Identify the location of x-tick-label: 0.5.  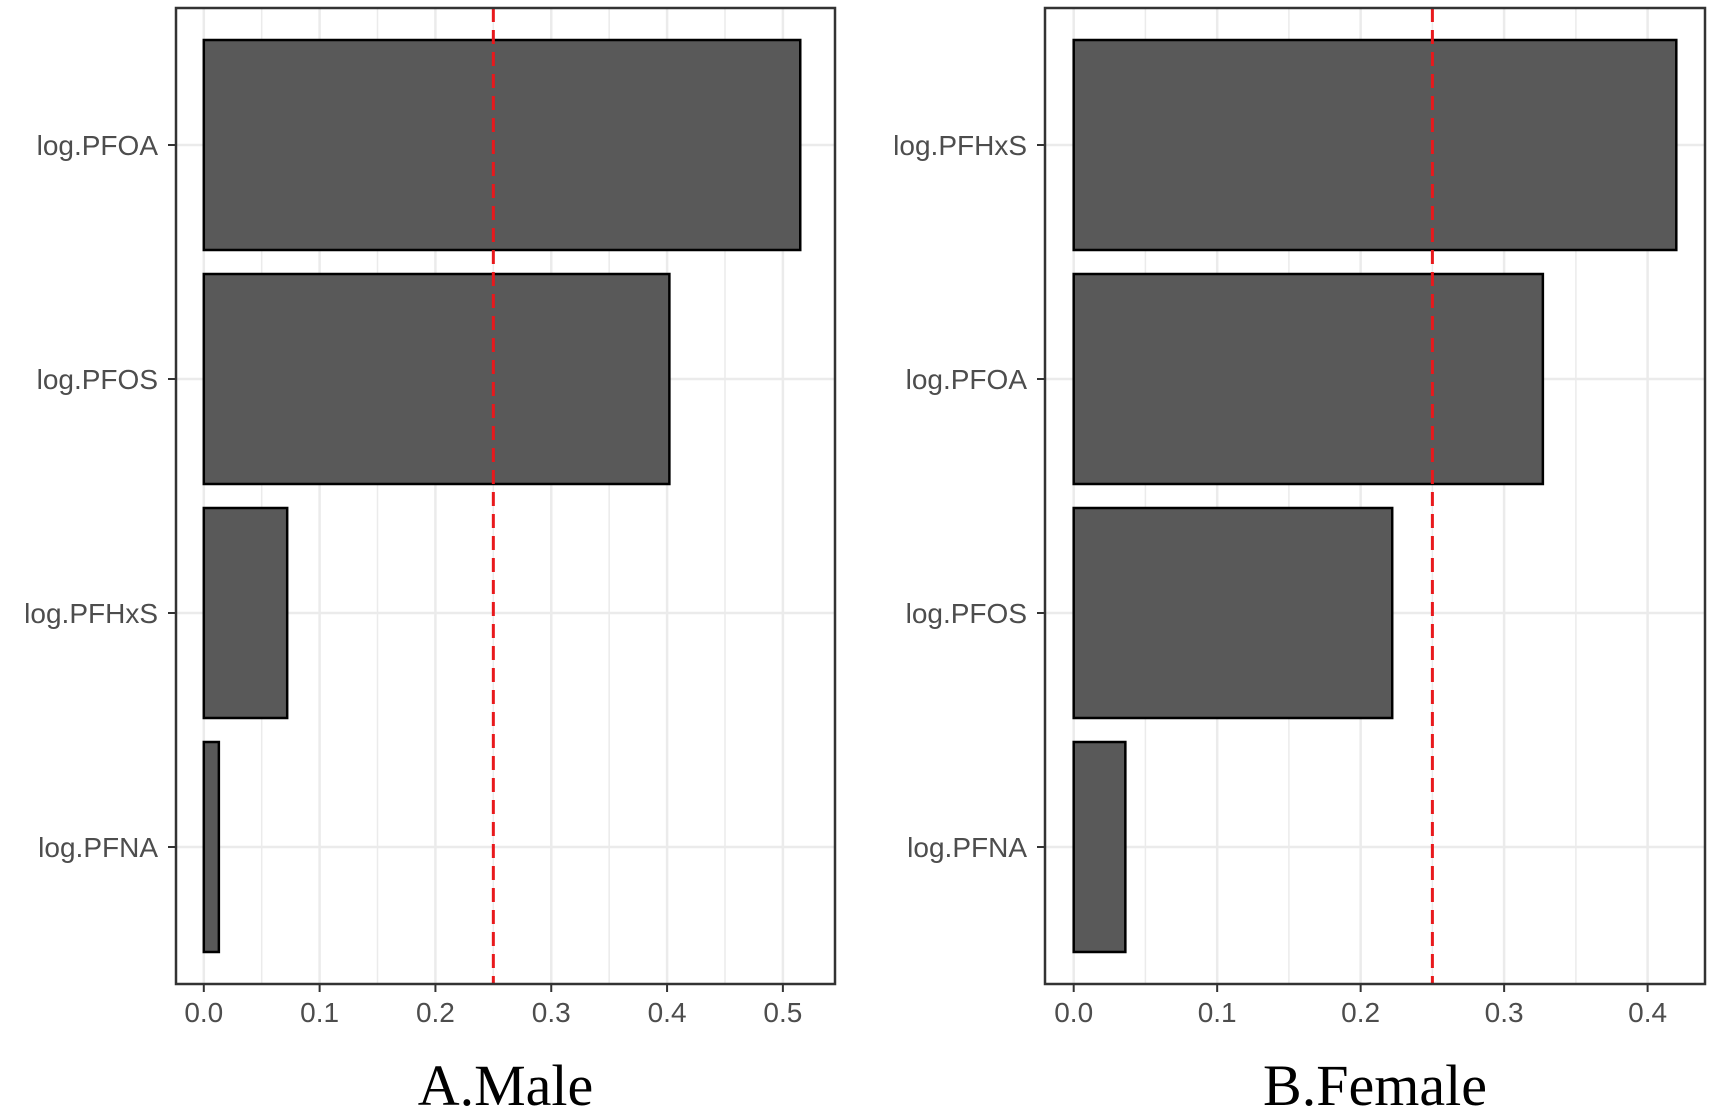
(782, 1012).